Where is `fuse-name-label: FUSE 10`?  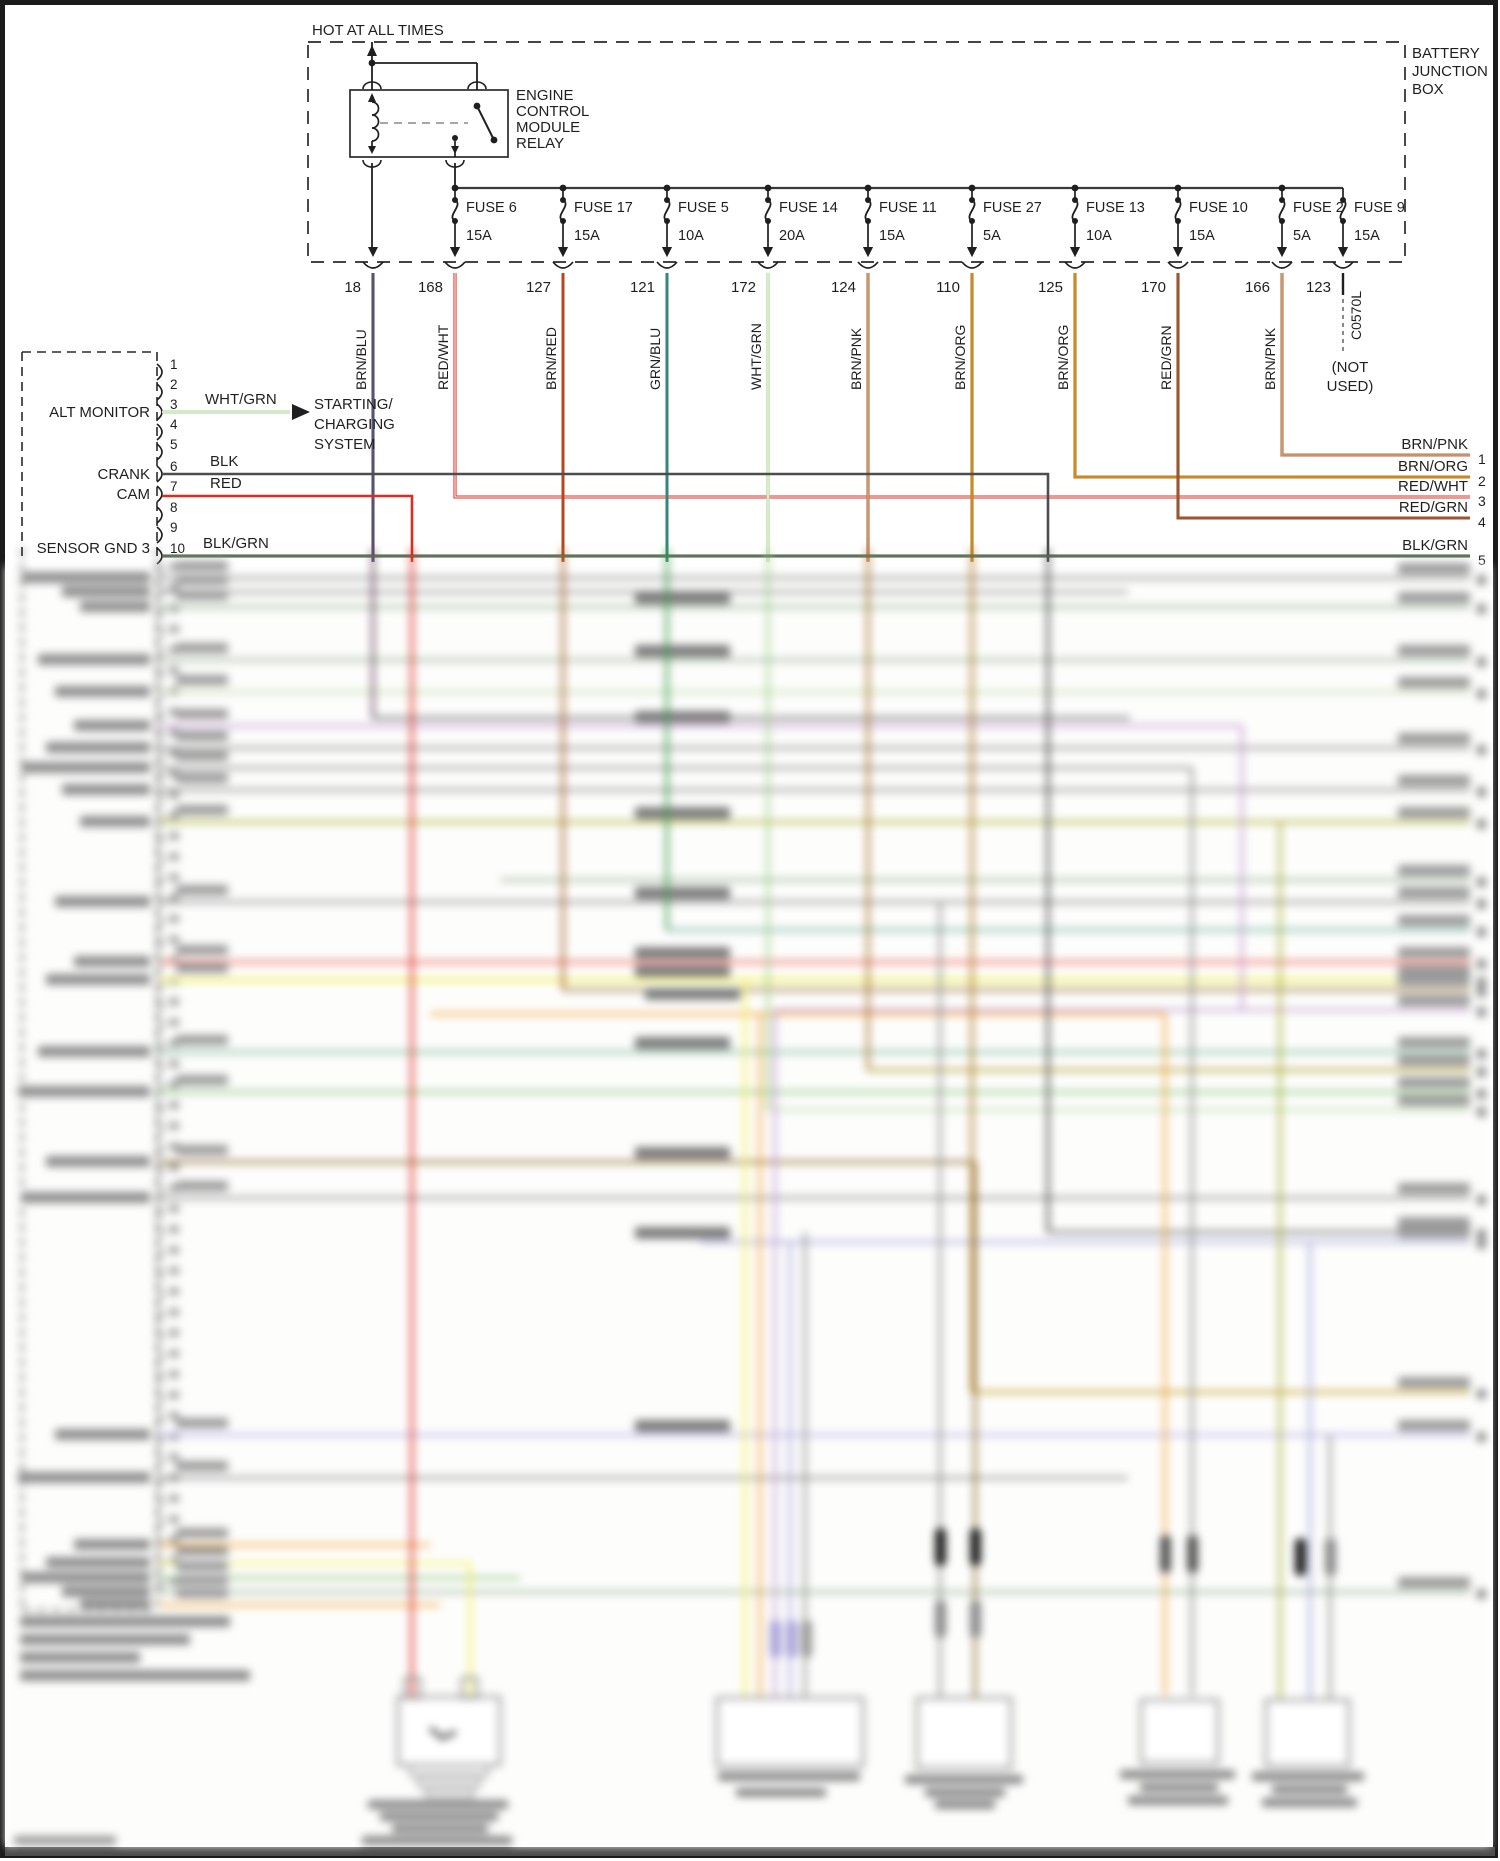
fuse-name-label: FUSE 10 is located at coordinates (1218, 208).